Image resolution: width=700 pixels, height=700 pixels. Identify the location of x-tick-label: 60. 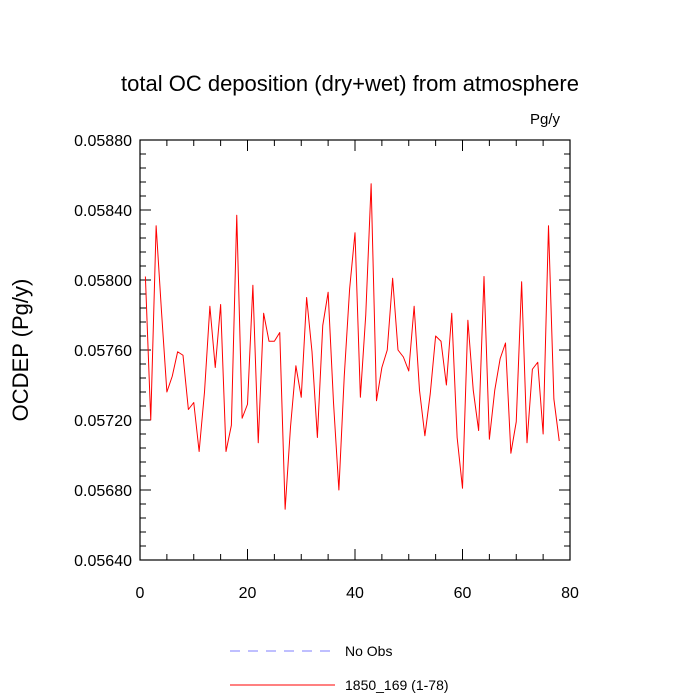
(463, 593).